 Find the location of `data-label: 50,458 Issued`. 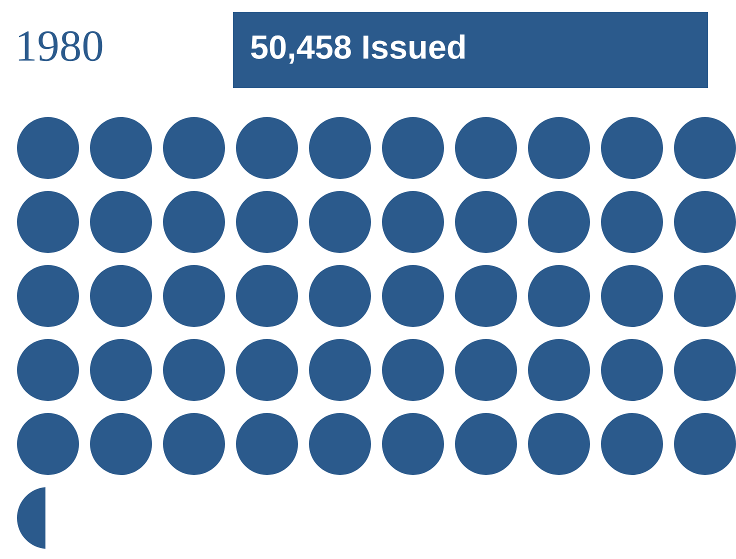

data-label: 50,458 Issued is located at coordinates (358, 49).